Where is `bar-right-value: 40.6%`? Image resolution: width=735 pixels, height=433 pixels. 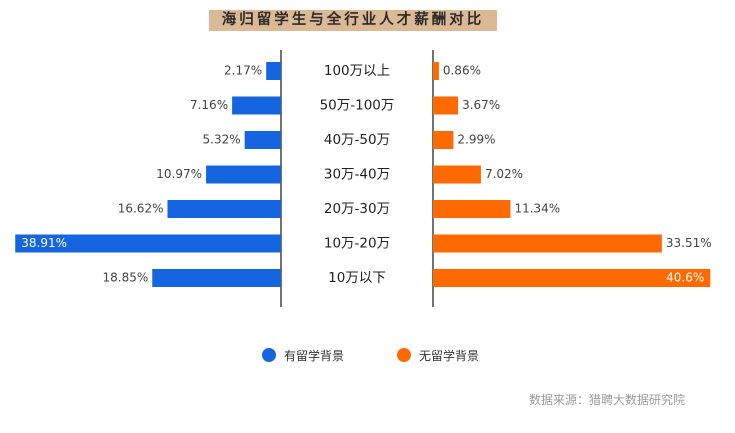
bar-right-value: 40.6% is located at coordinates (685, 278).